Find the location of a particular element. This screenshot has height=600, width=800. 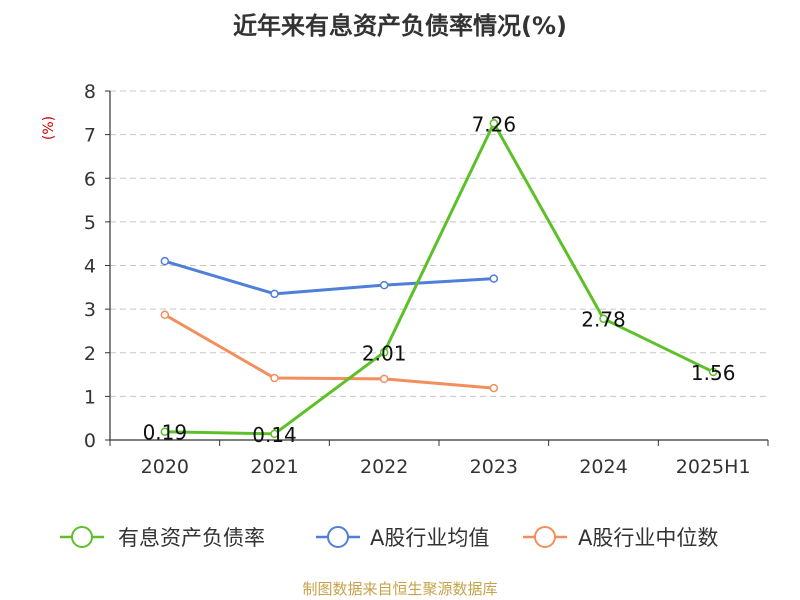

y-tick-label: 2 is located at coordinates (90, 354).